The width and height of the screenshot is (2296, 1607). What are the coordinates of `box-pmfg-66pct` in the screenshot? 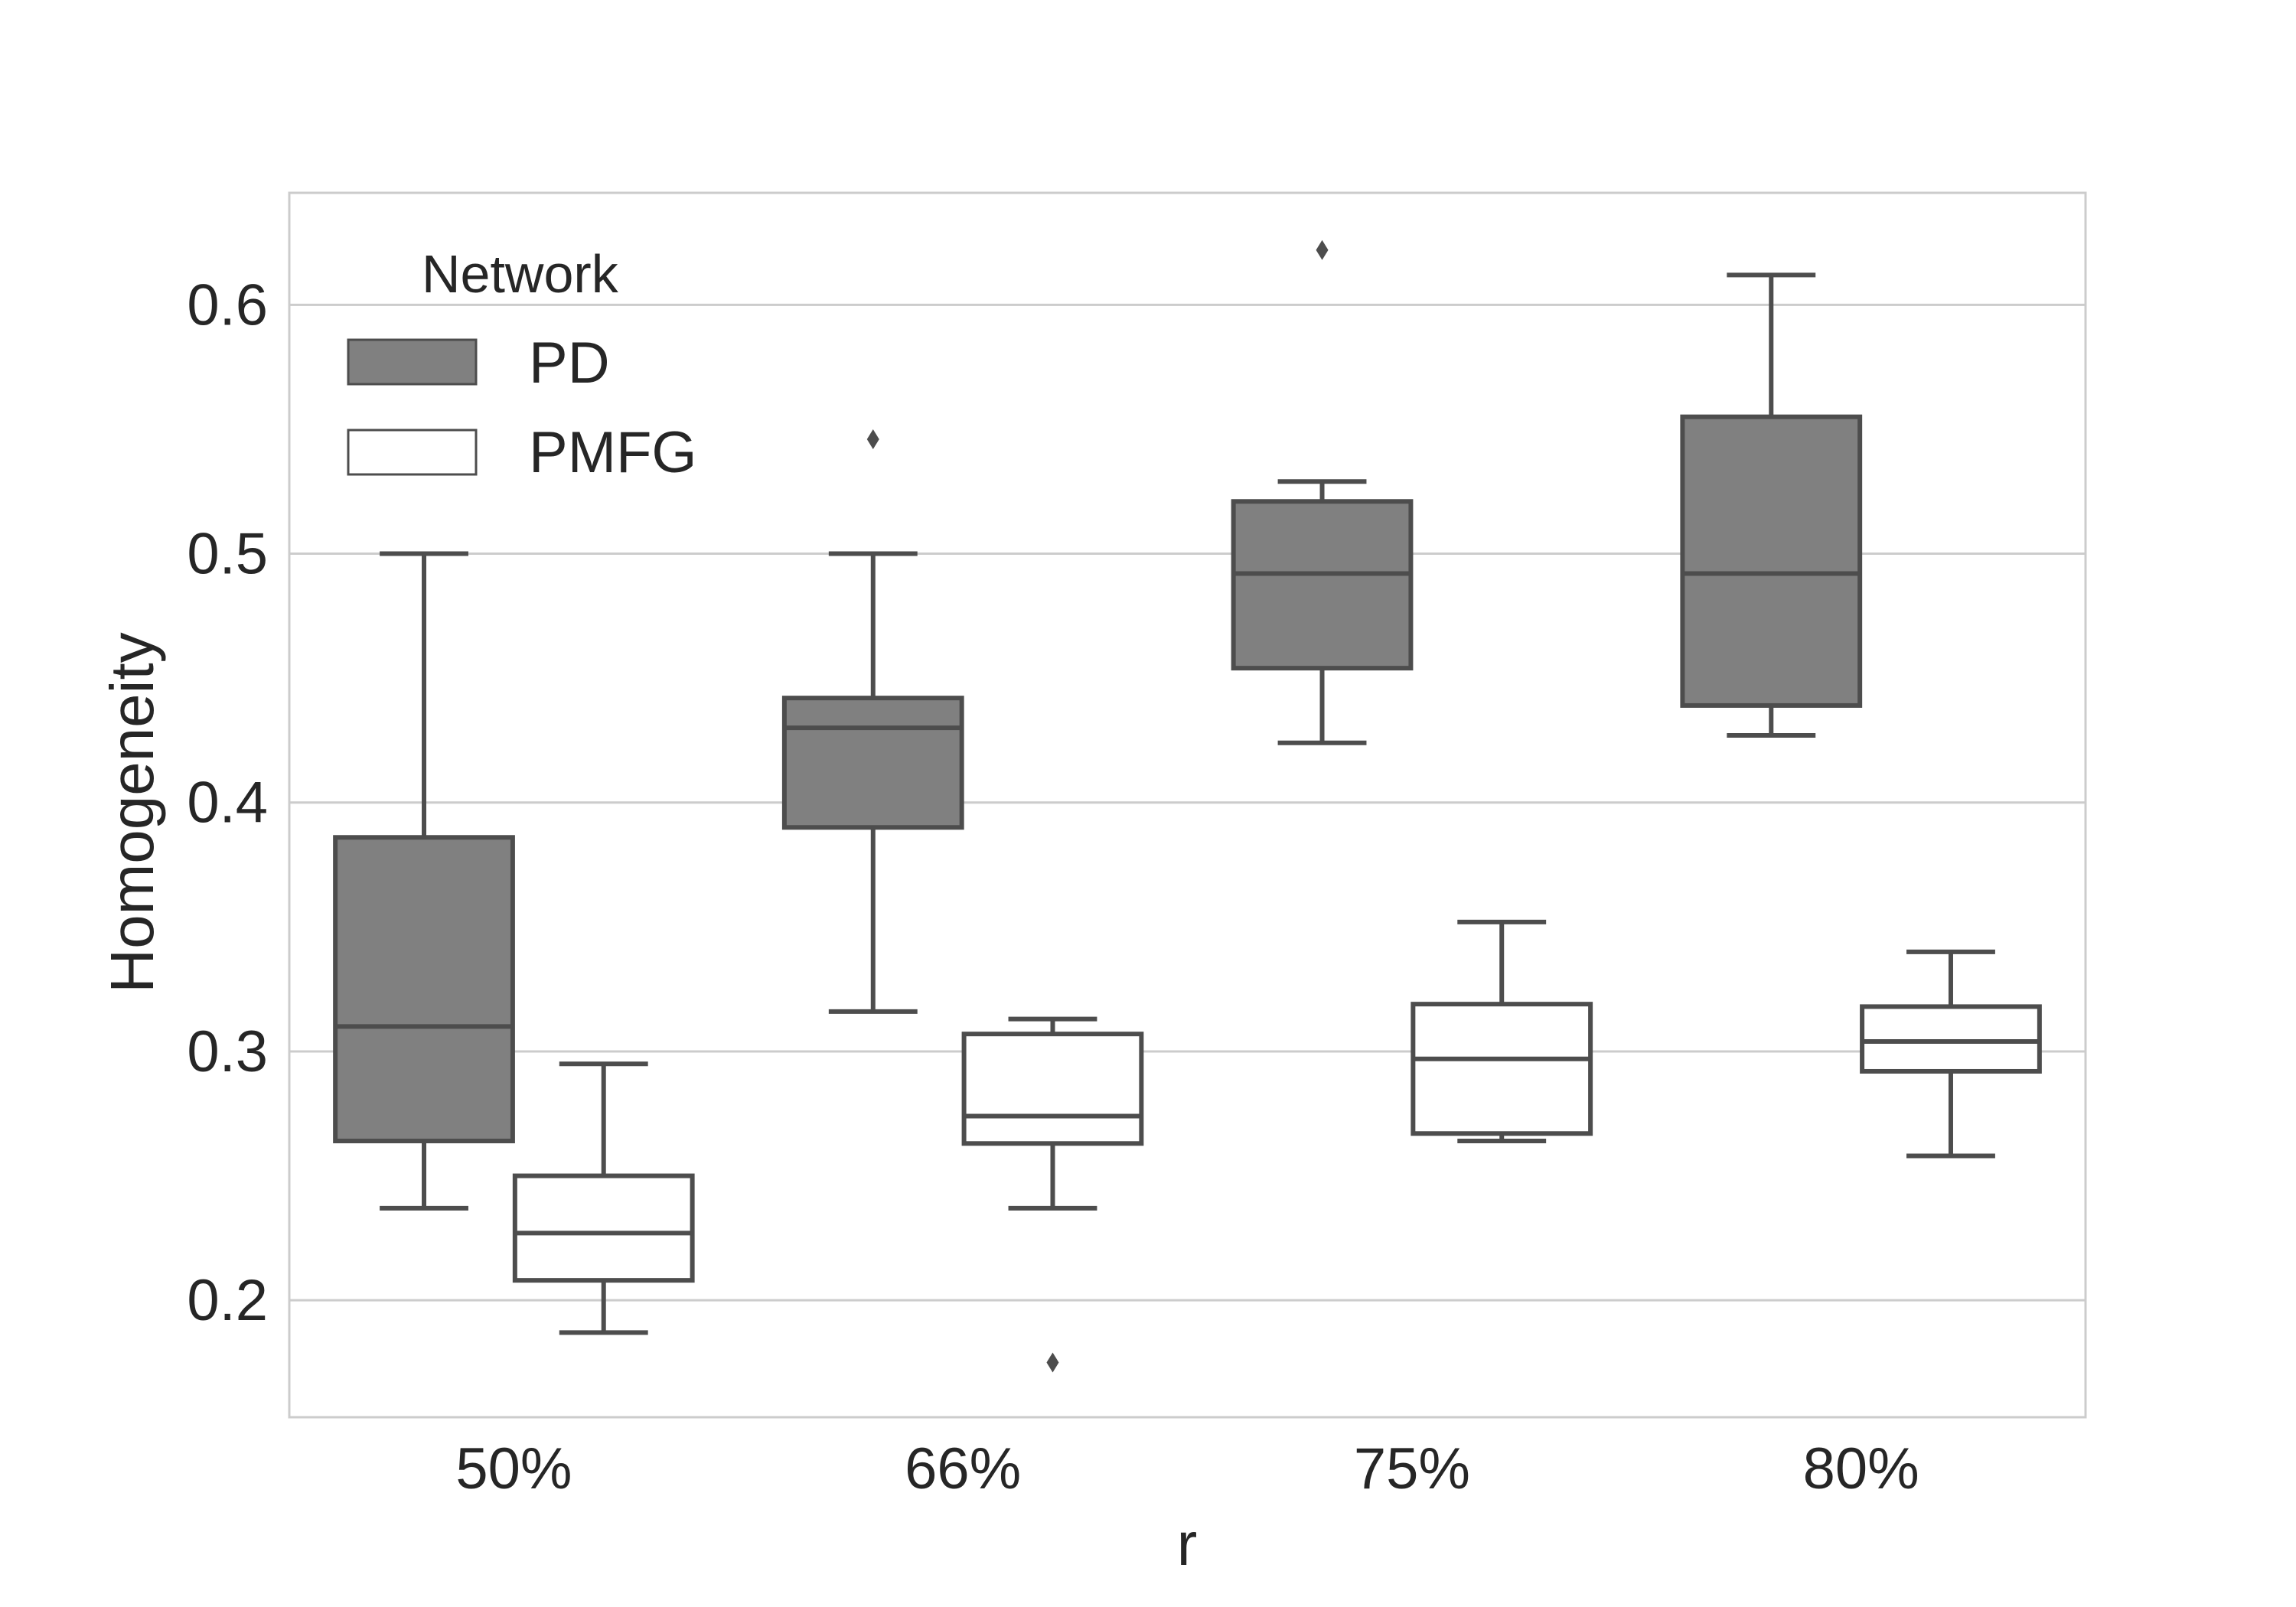 It's located at (1052, 1194).